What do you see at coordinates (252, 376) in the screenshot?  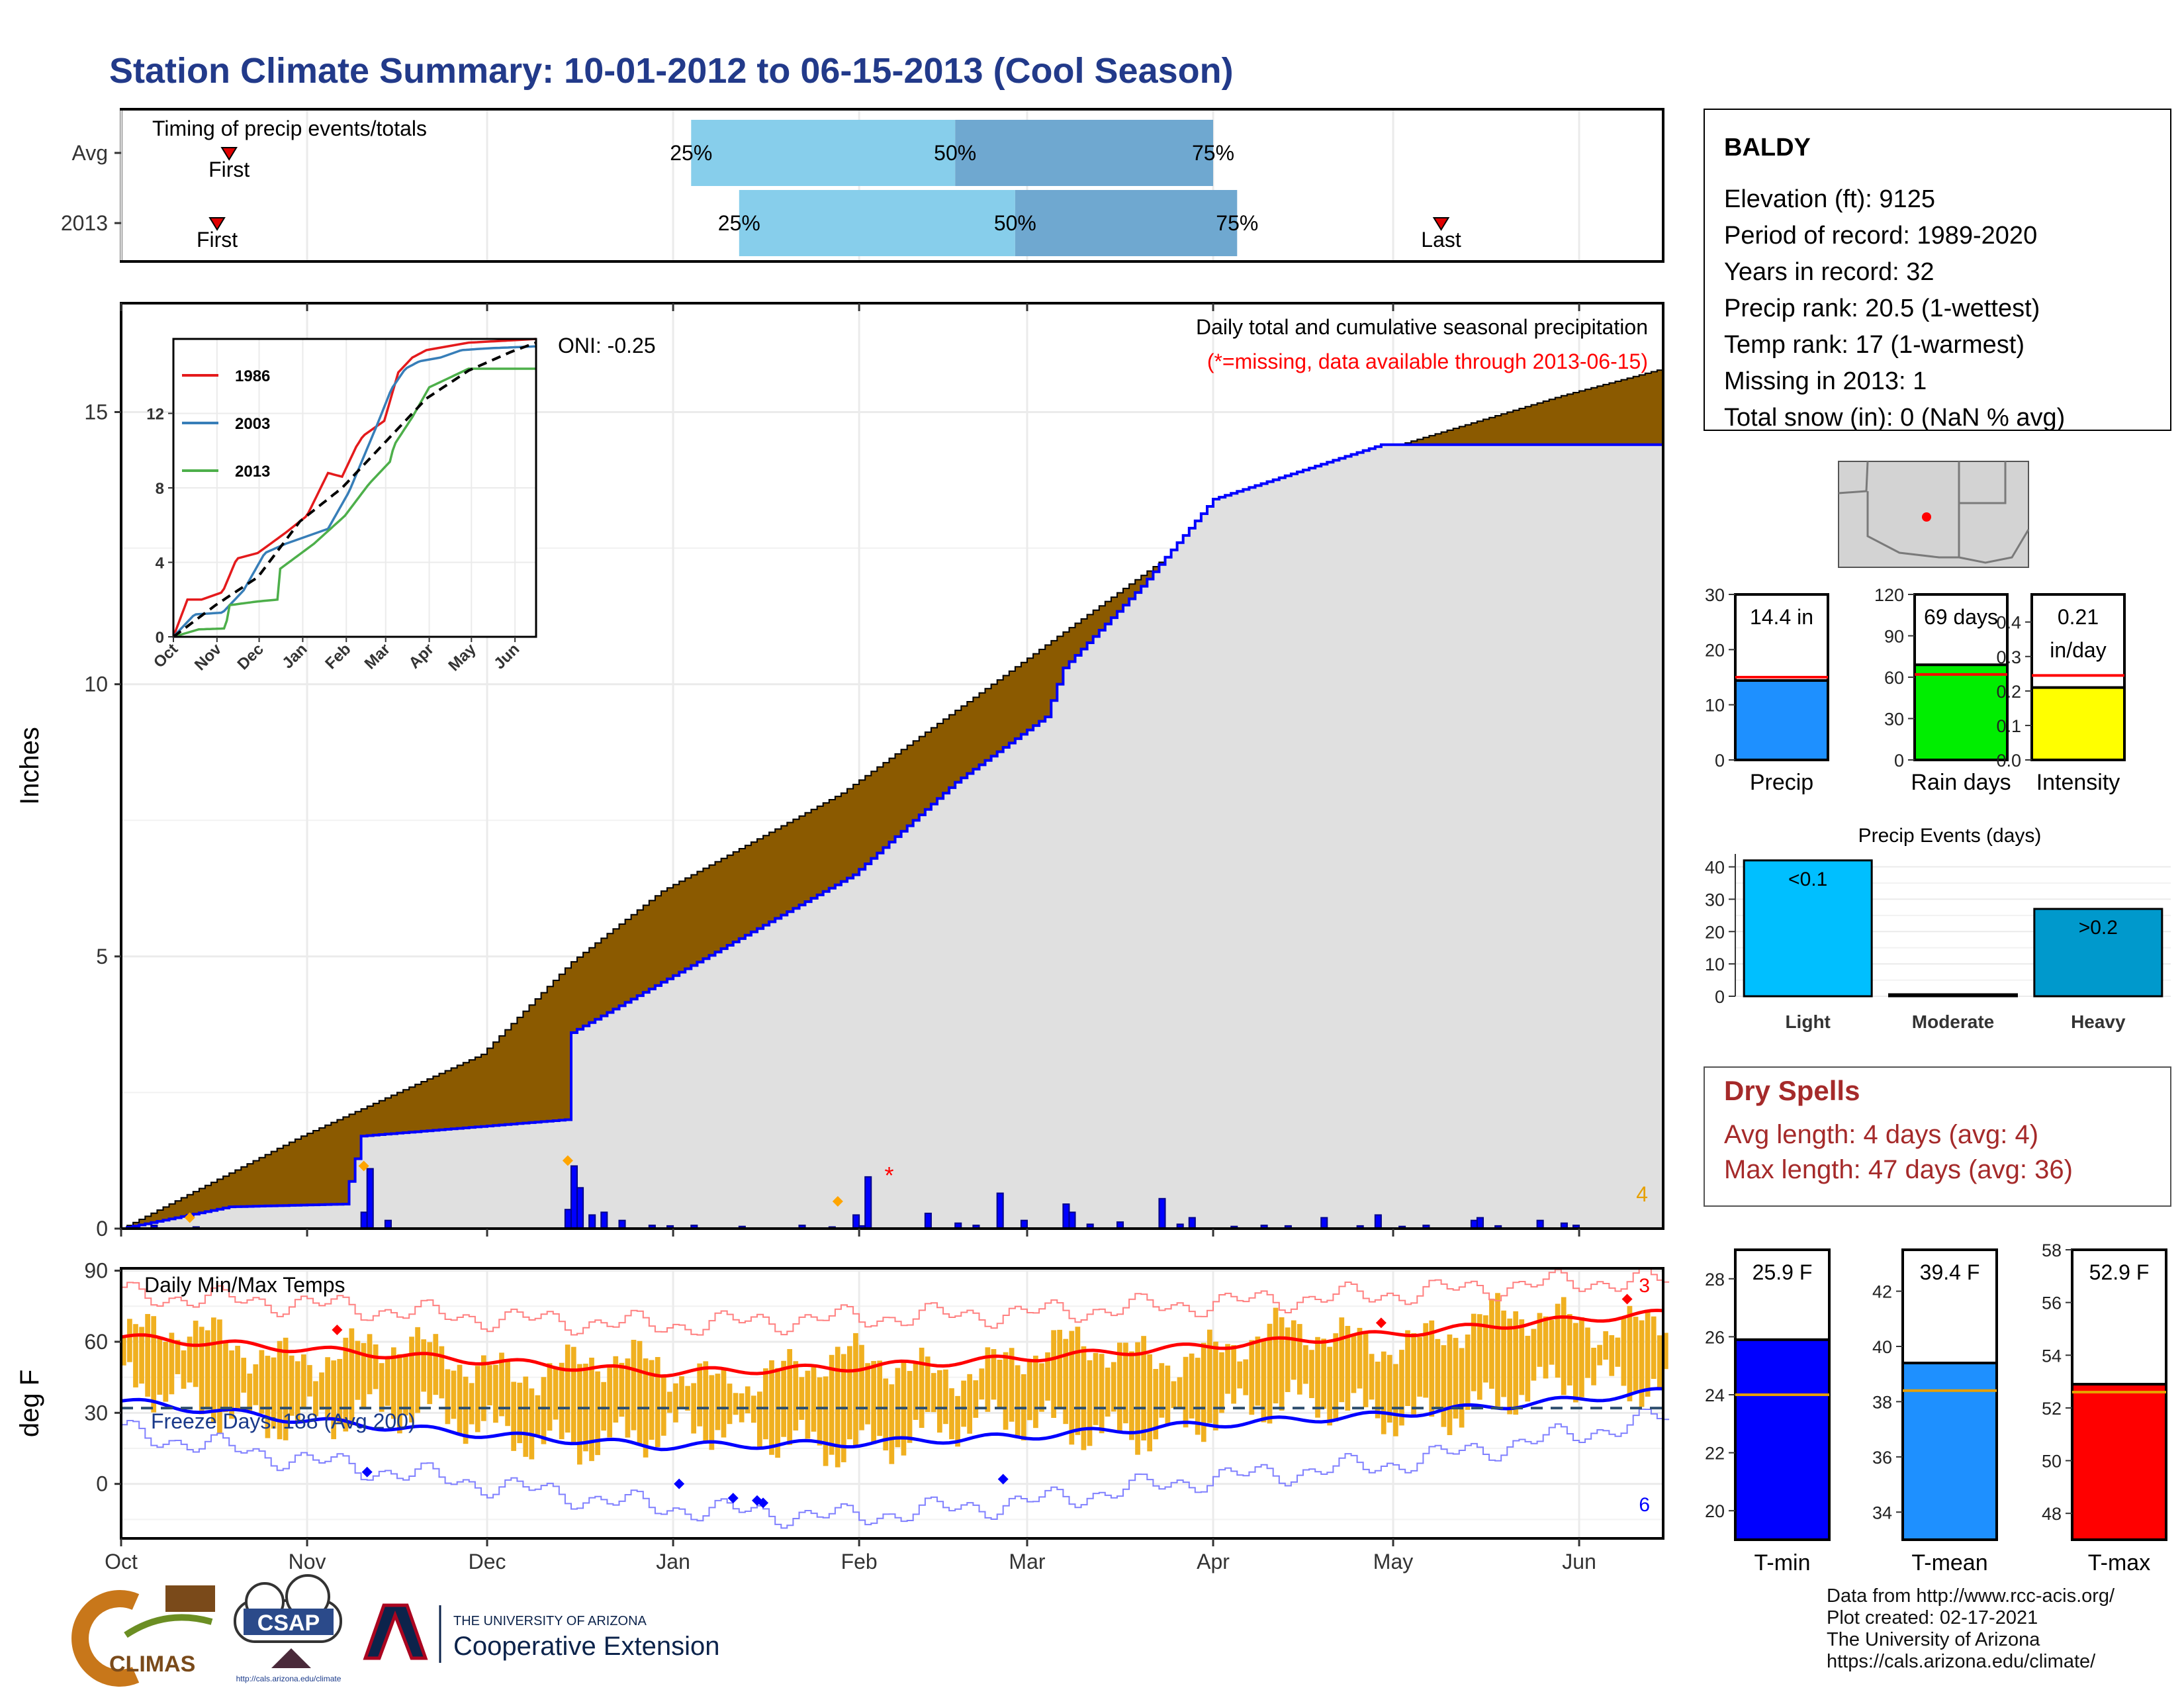 I see `inset-legend-label-1986: 1986` at bounding box center [252, 376].